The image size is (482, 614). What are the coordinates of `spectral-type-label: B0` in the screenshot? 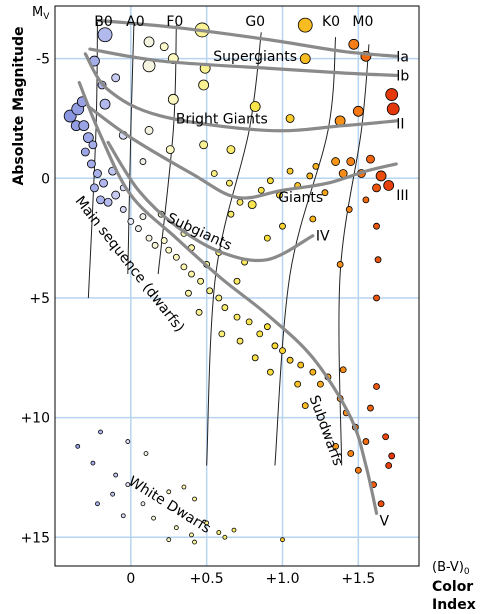 It's located at (103, 22).